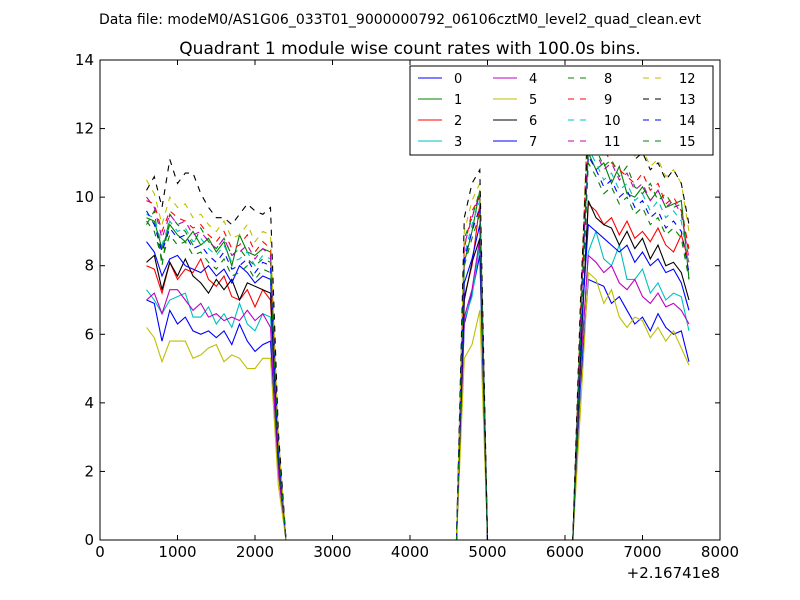 This screenshot has width=800, height=600. What do you see at coordinates (687, 121) in the screenshot?
I see `legend-label-14: 14` at bounding box center [687, 121].